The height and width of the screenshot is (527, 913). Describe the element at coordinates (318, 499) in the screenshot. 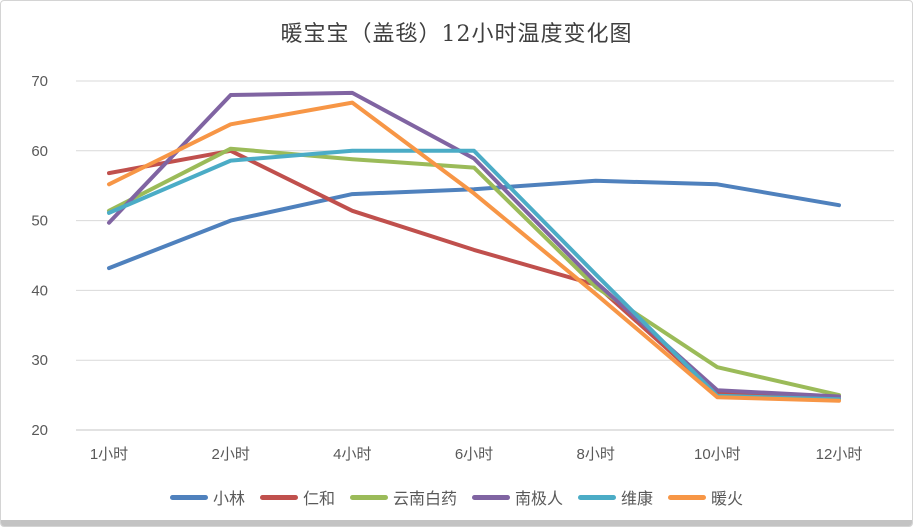

I see `legend-label: 仁和` at that location.